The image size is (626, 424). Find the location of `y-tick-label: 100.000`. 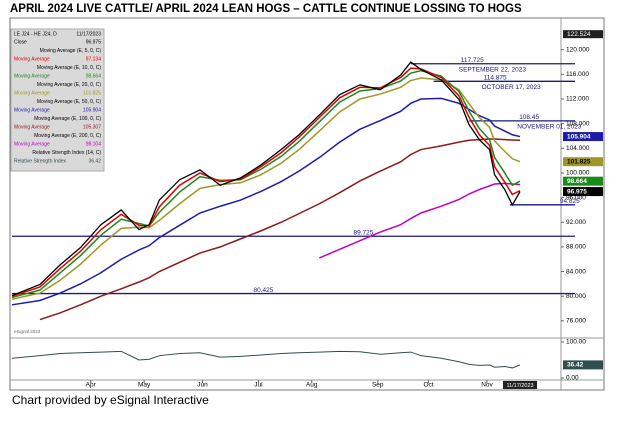

y-tick-label: 100.000 is located at coordinates (578, 173).